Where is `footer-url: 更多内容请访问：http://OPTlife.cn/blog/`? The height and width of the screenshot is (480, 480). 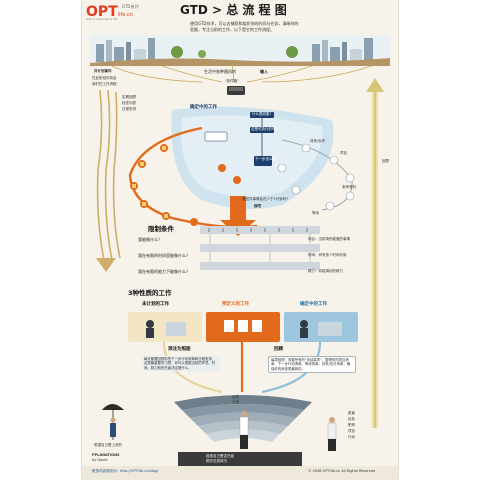
footer-url: 更多内容请访问：http://OPTlife.cn/blog/ is located at coordinates (125, 471).